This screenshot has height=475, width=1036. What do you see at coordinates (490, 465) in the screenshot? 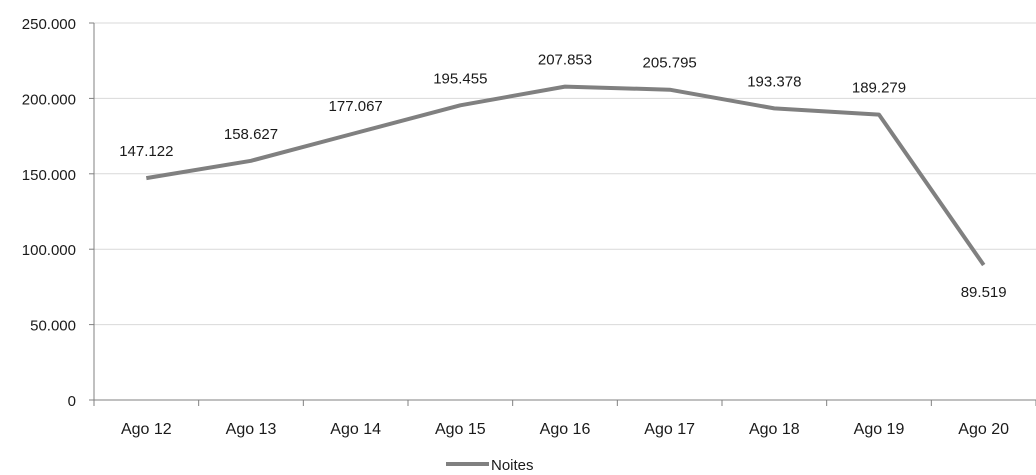
I see `legend: Noites` at bounding box center [490, 465].